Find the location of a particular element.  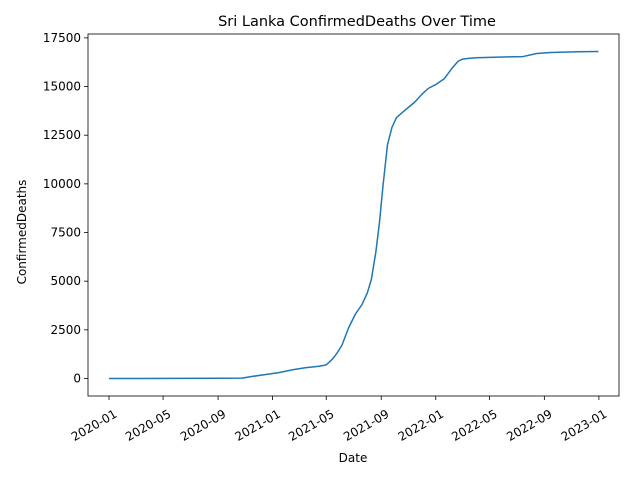

x-tick-label: 2021-05 is located at coordinates (311, 425).